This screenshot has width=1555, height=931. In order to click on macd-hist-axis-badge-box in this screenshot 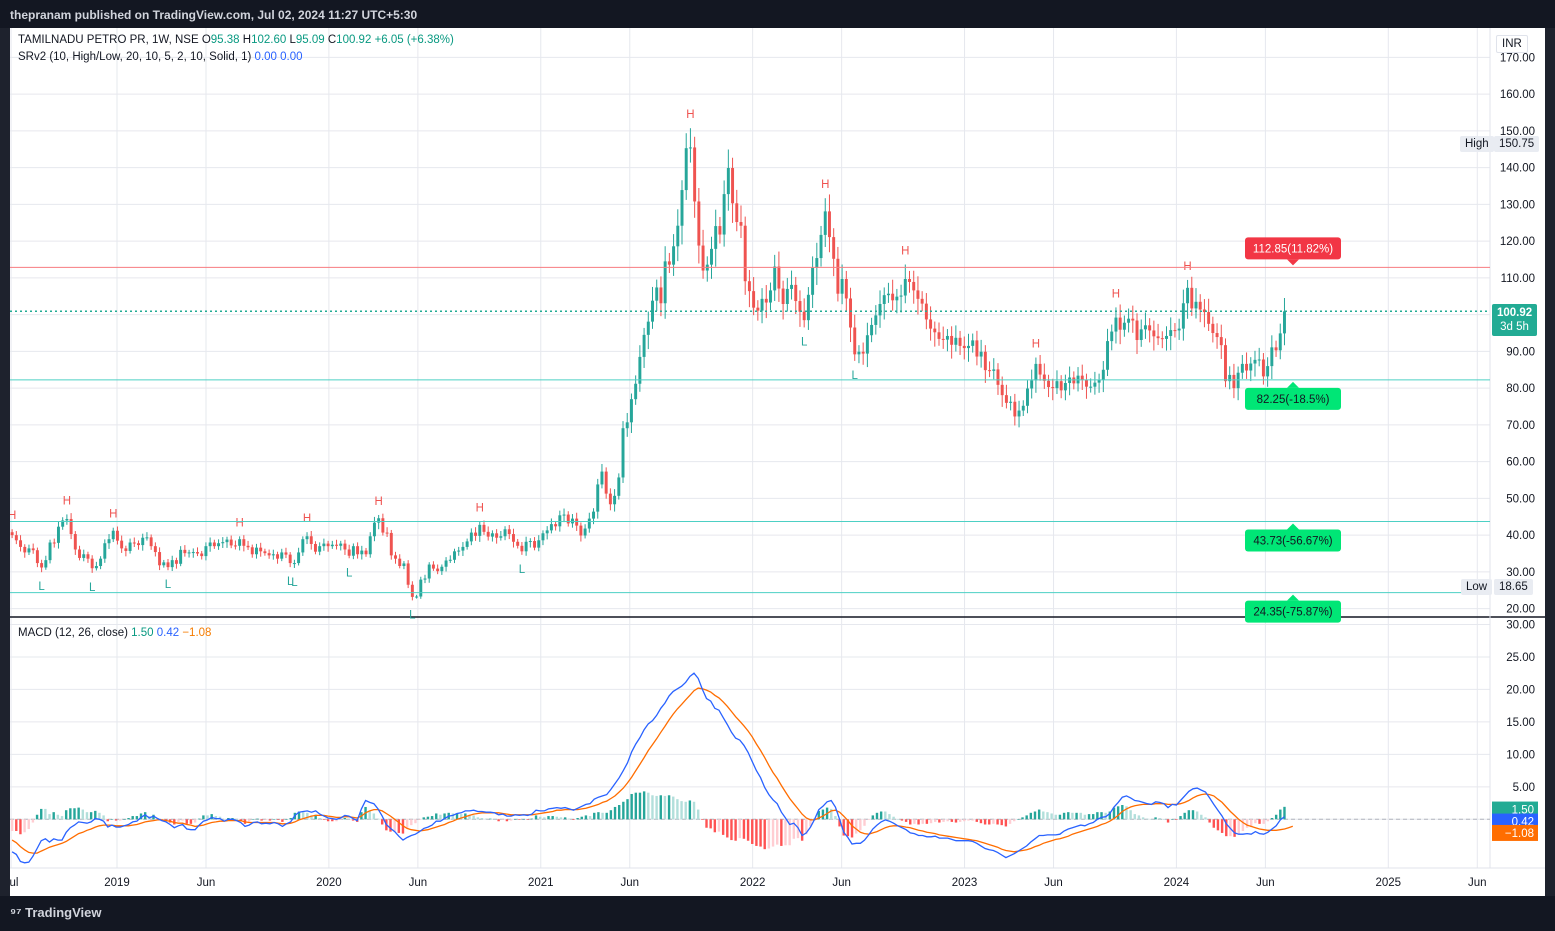, I will do `click(1515, 809)`.